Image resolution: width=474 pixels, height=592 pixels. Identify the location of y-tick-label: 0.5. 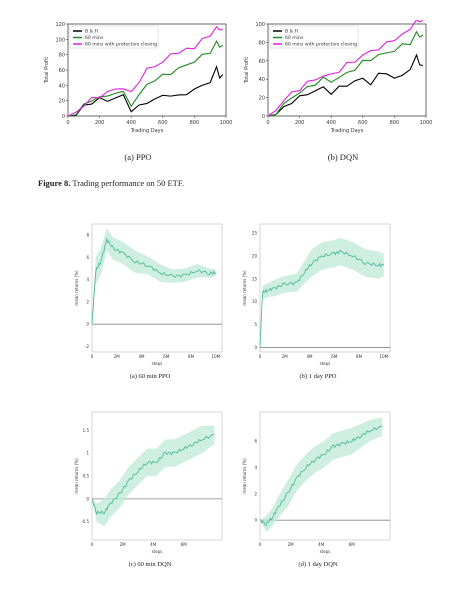
(86, 476).